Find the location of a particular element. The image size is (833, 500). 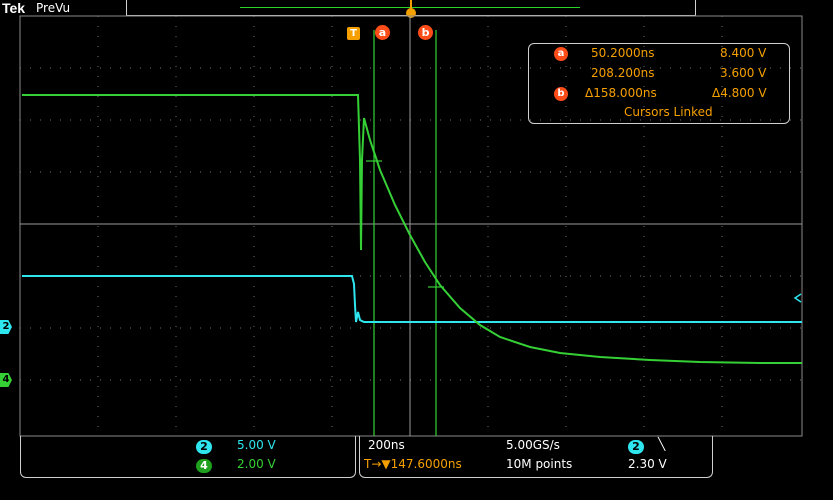

ch4-marker-label: 4 is located at coordinates (6, 379).